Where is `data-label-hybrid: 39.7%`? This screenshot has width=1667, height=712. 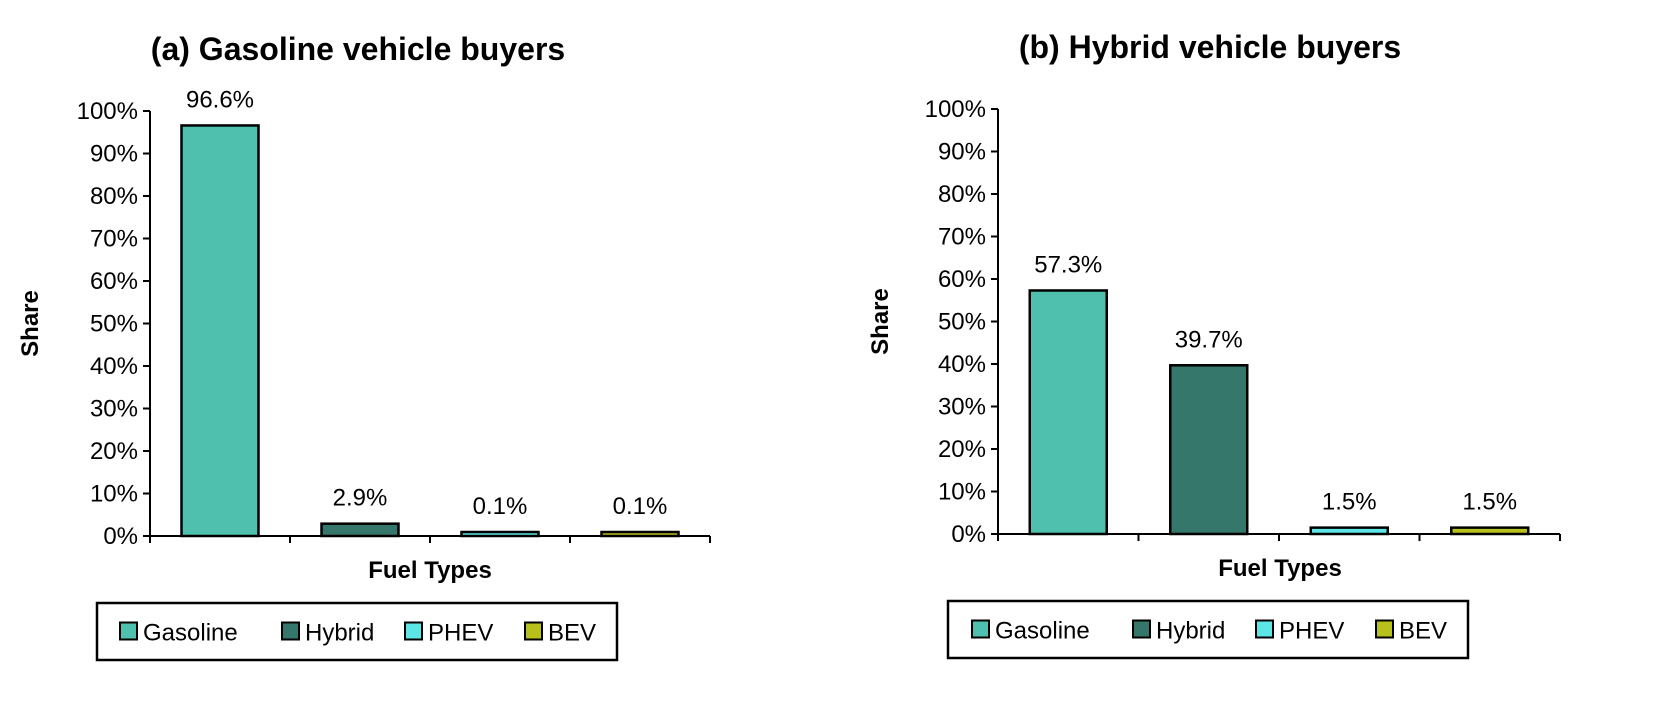 data-label-hybrid: 39.7% is located at coordinates (1209, 339).